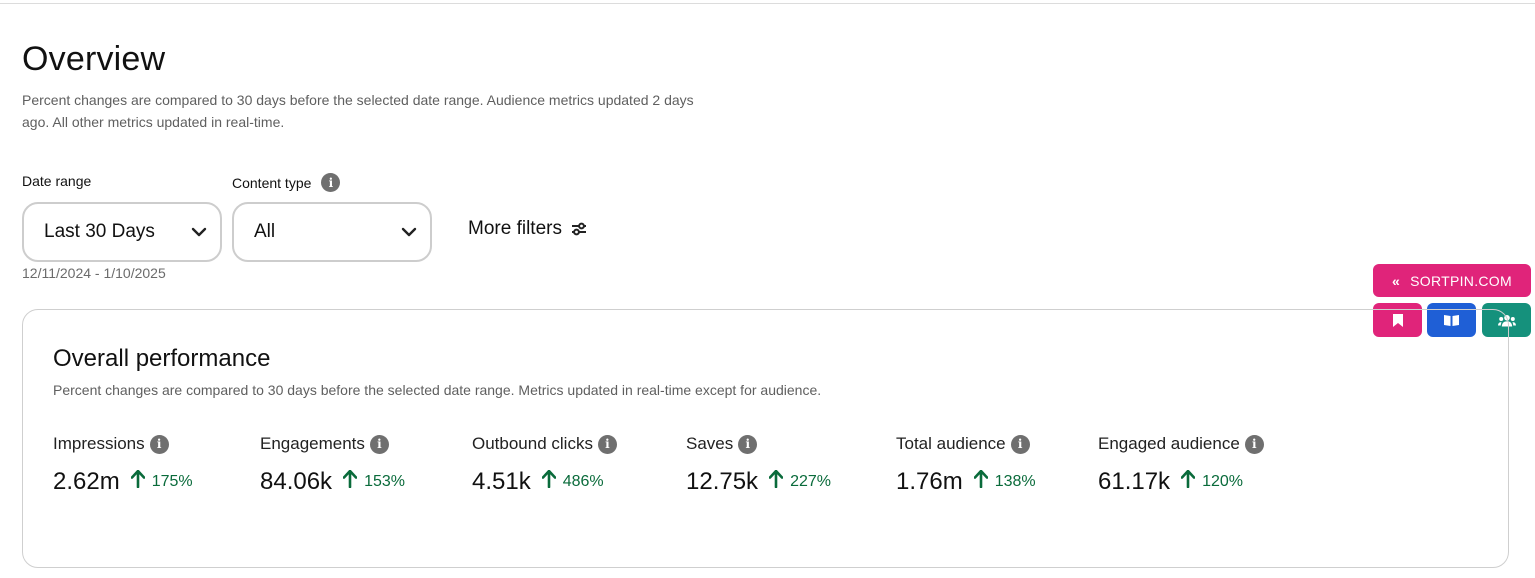 The image size is (1535, 578). What do you see at coordinates (265, 231) in the screenshot?
I see `content-type-value: All` at bounding box center [265, 231].